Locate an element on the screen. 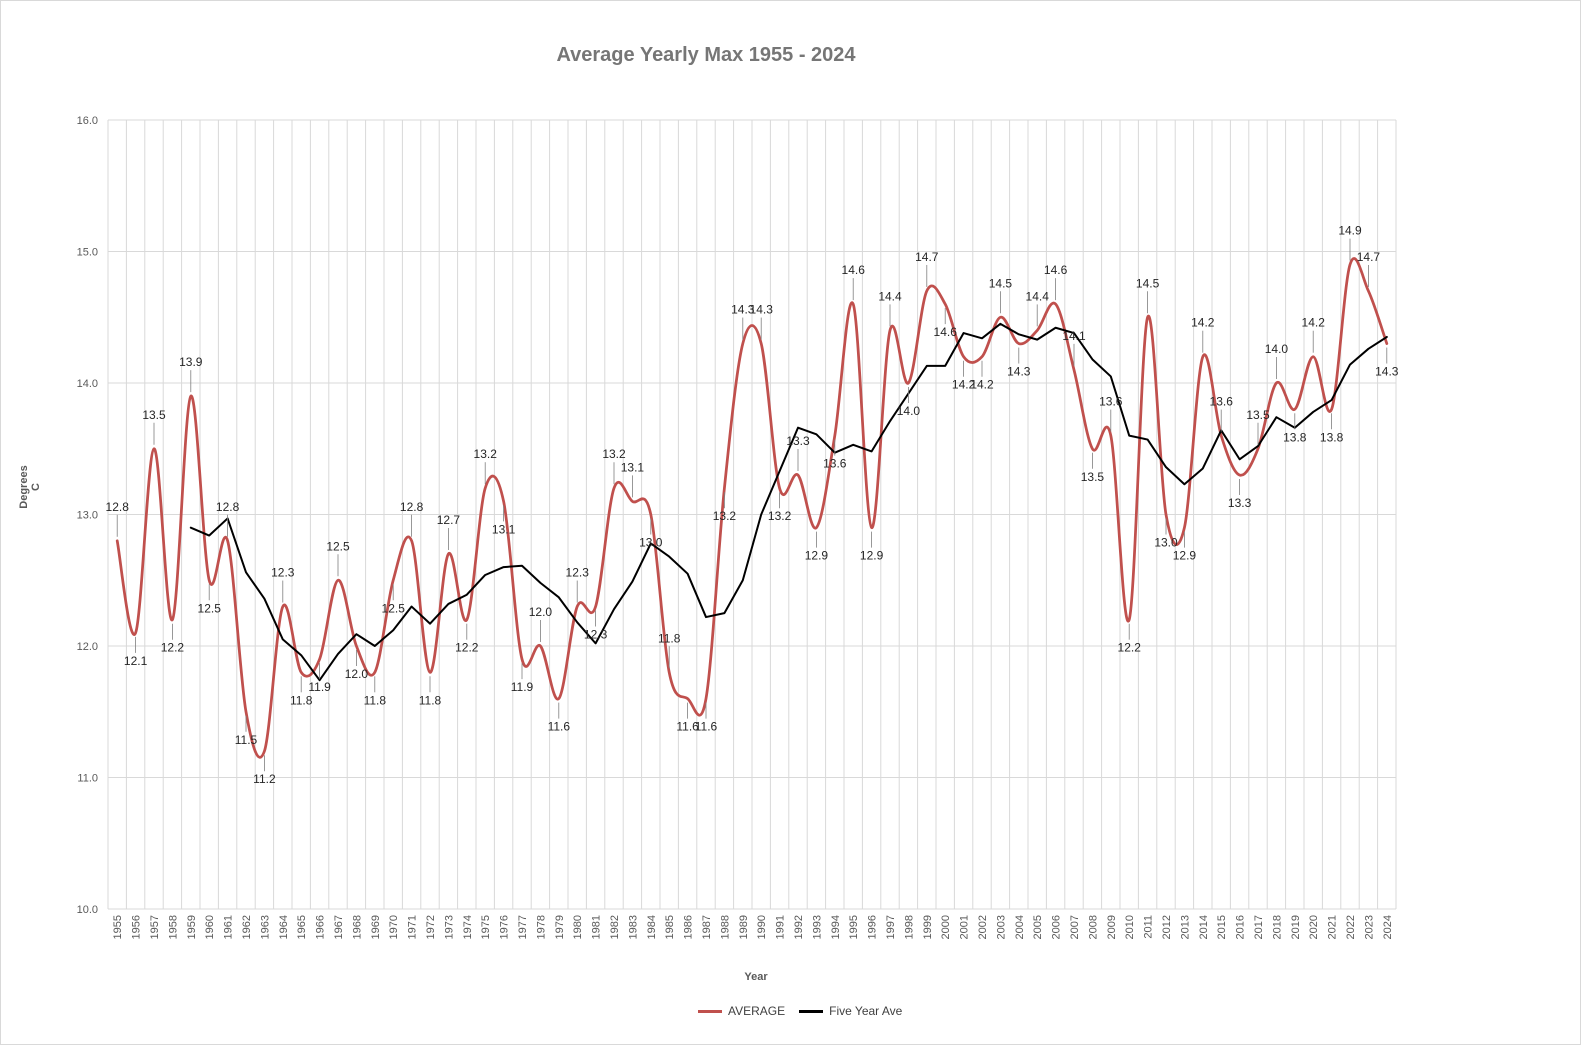 This screenshot has width=1581, height=1045. y-tick-label: 16.0 is located at coordinates (87, 121).